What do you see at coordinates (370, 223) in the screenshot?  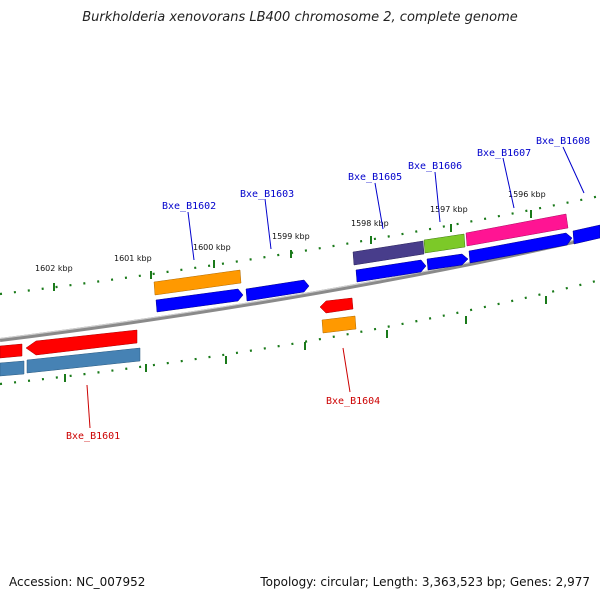 I see `tick-label: 1598 kbp` at bounding box center [370, 223].